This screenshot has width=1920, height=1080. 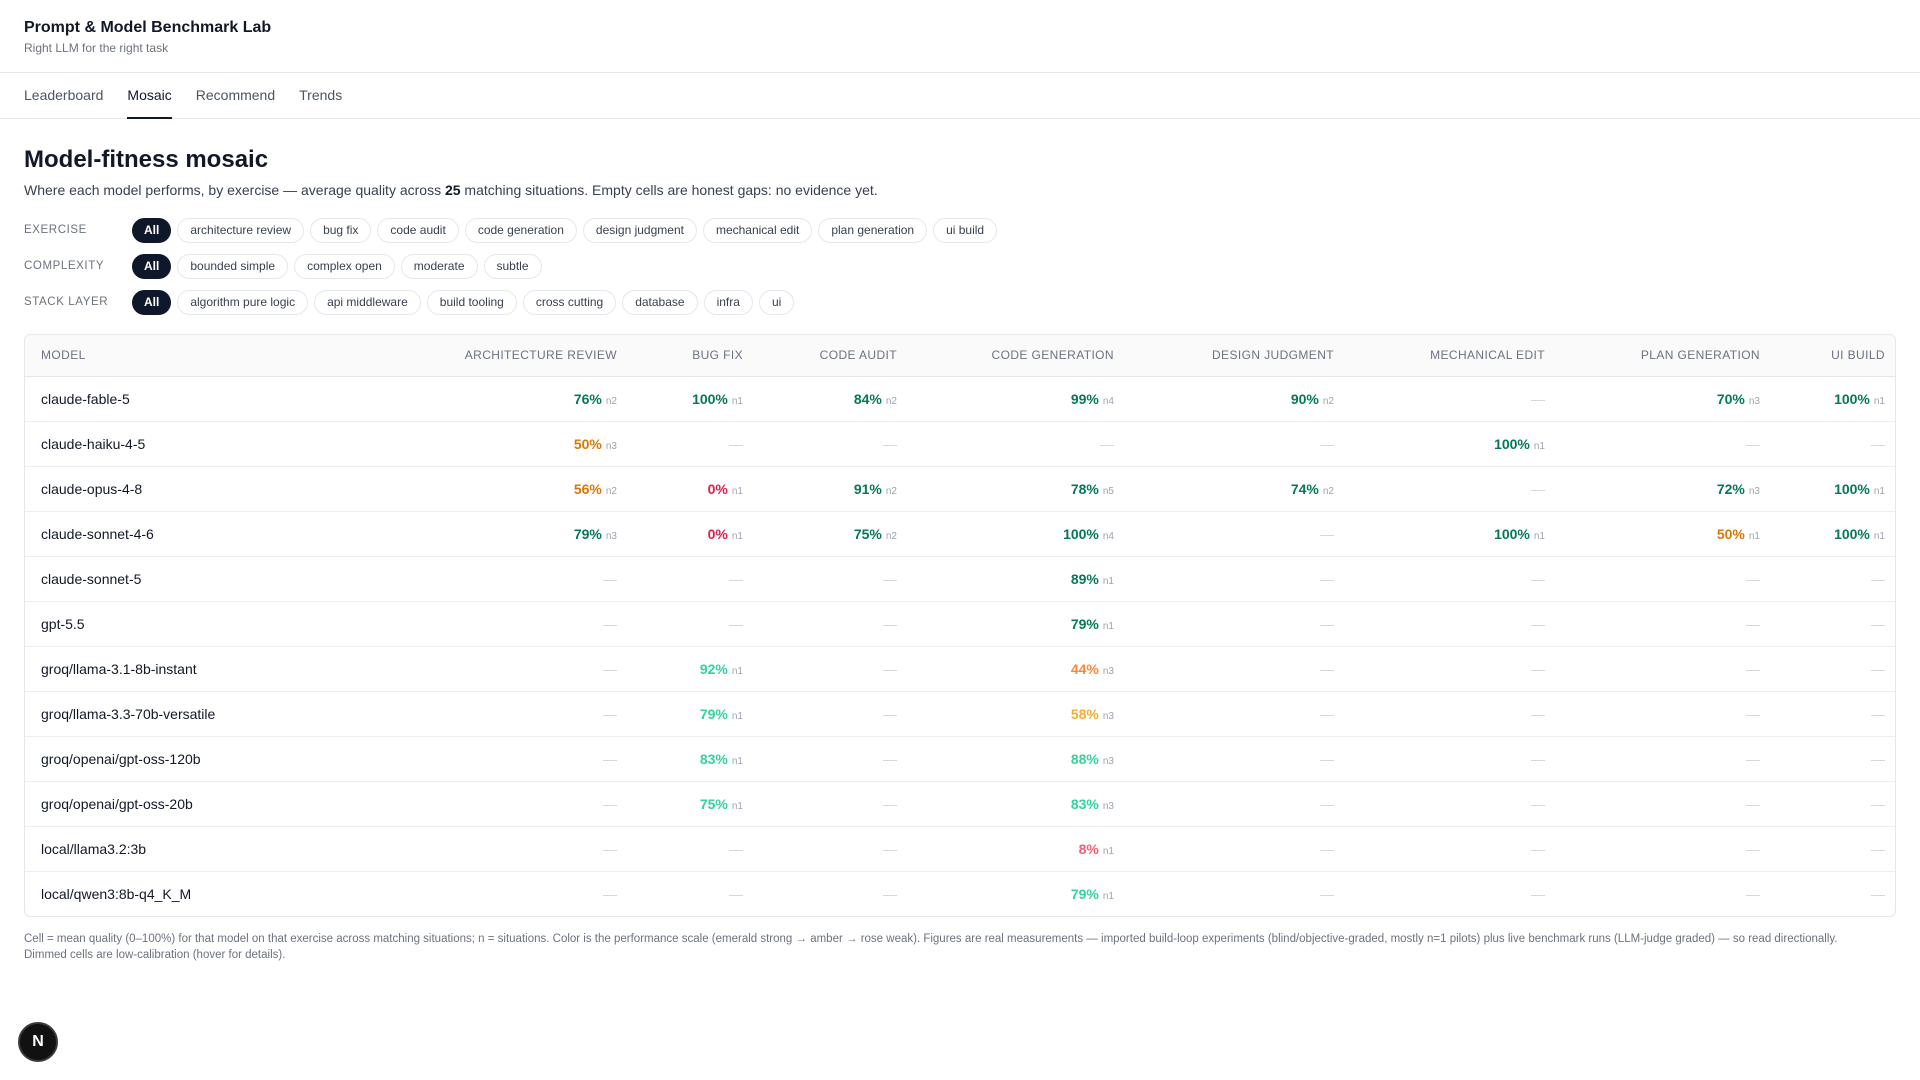 I want to click on filter-chip-algorithm-pure-logic: algorithm pure logic, so click(x=243, y=302).